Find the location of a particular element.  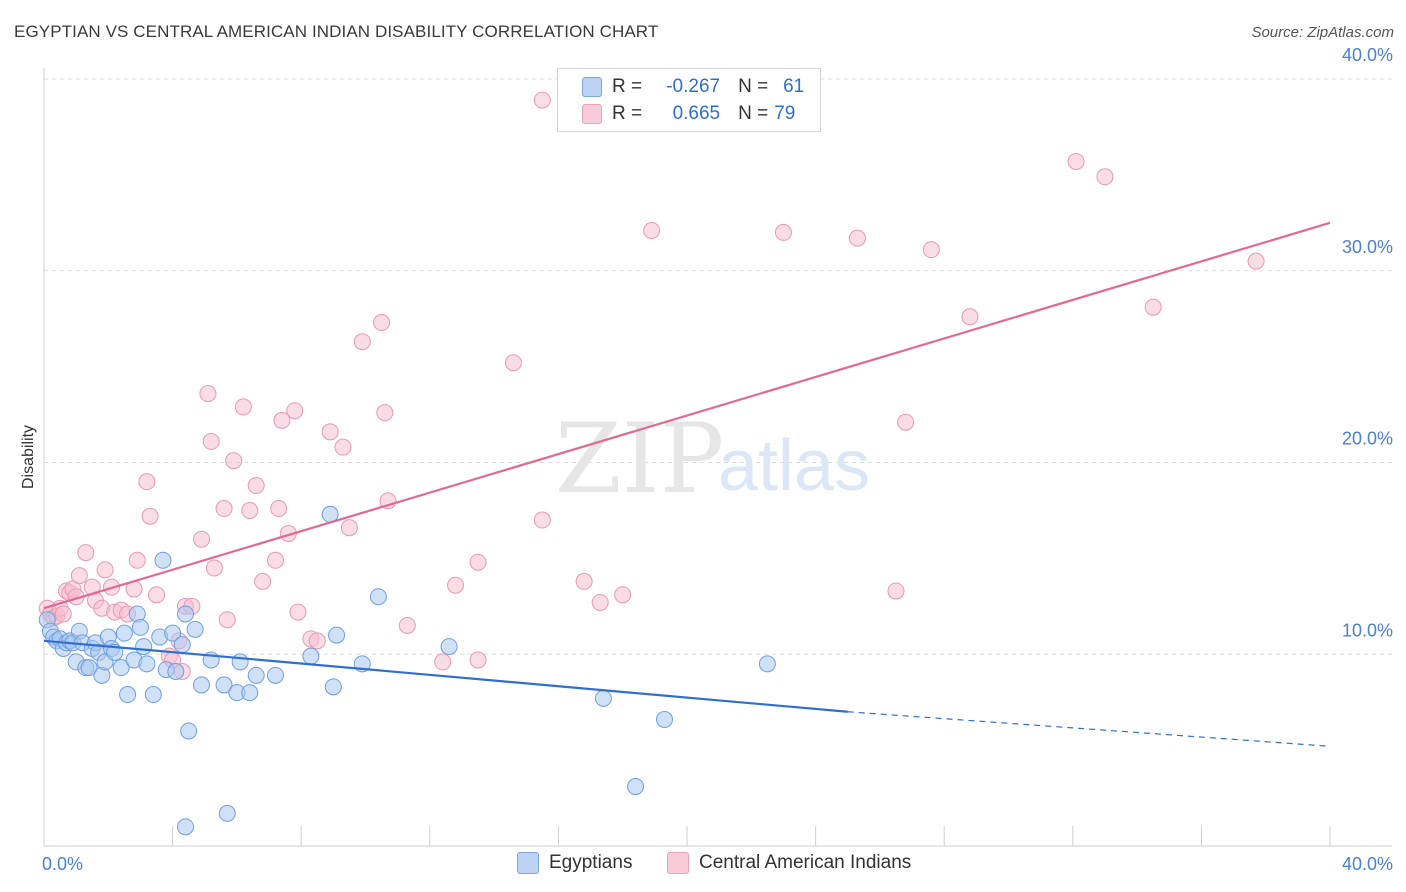

x-tick-label: 0.0% is located at coordinates (62, 864).